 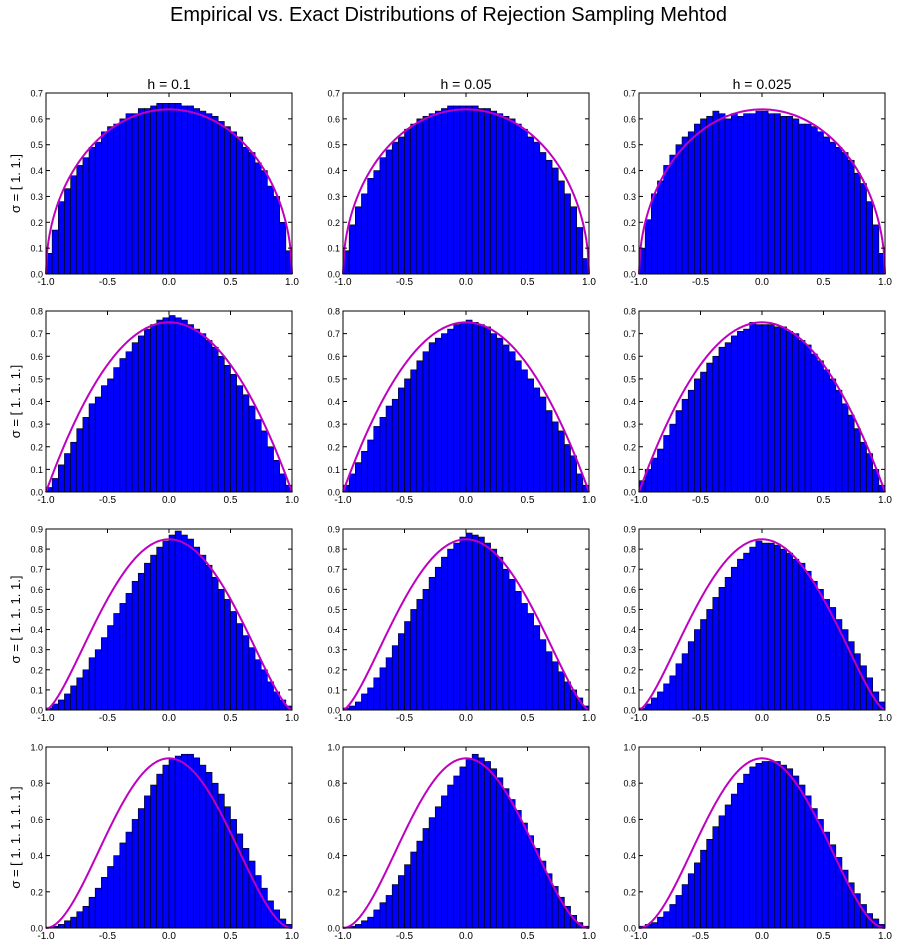 I want to click on y-tick-label: 0.5, so click(x=36, y=145).